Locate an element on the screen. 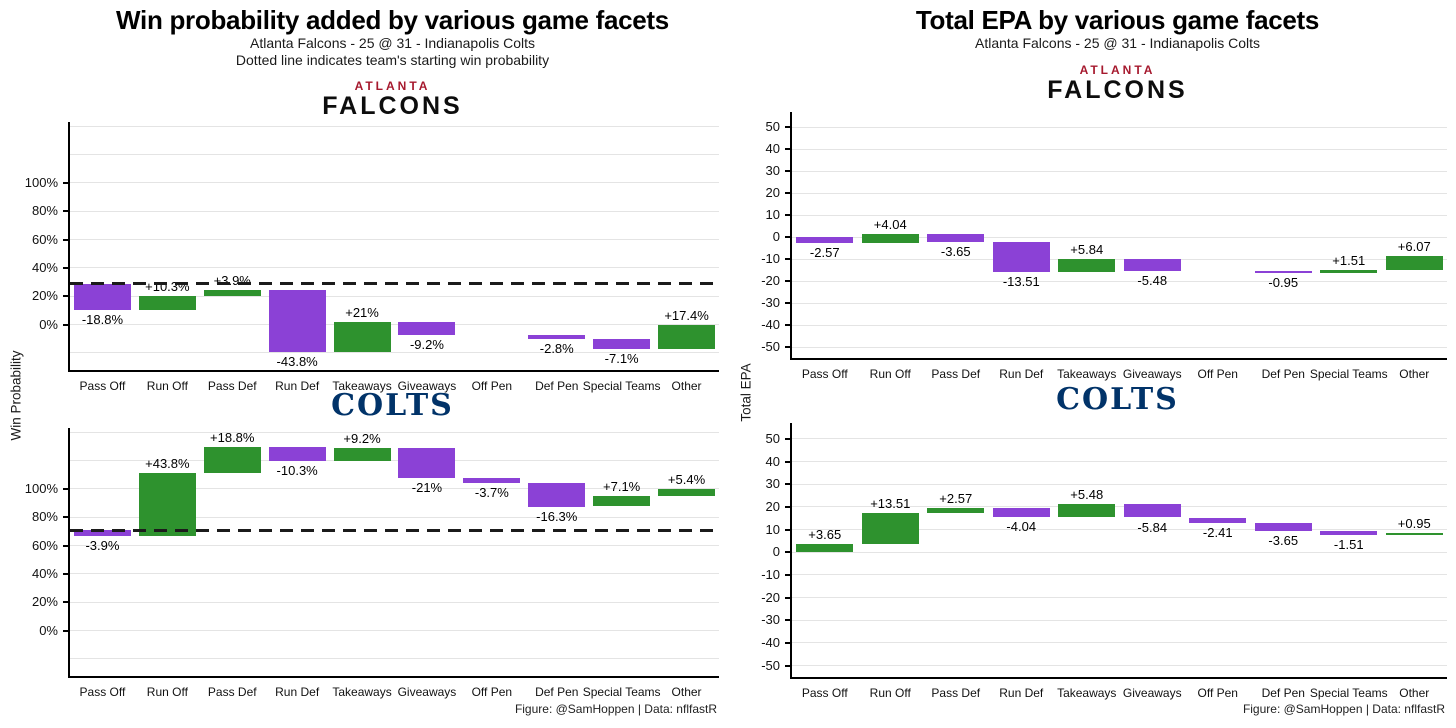  colts-wordmark: COLTS is located at coordinates (392, 406).